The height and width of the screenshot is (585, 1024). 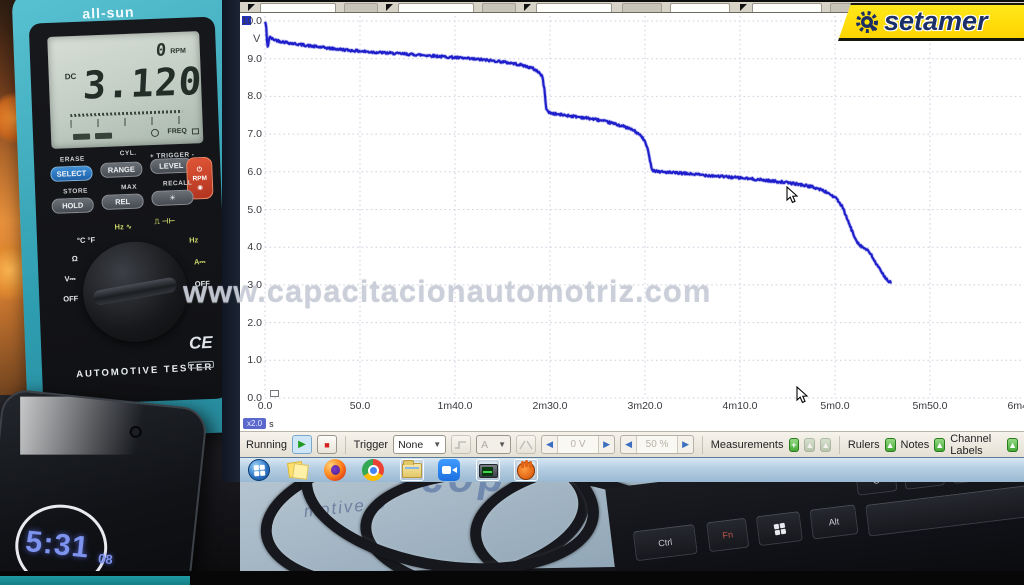 I want to click on button-label-cyl: CYL., so click(x=128, y=153).